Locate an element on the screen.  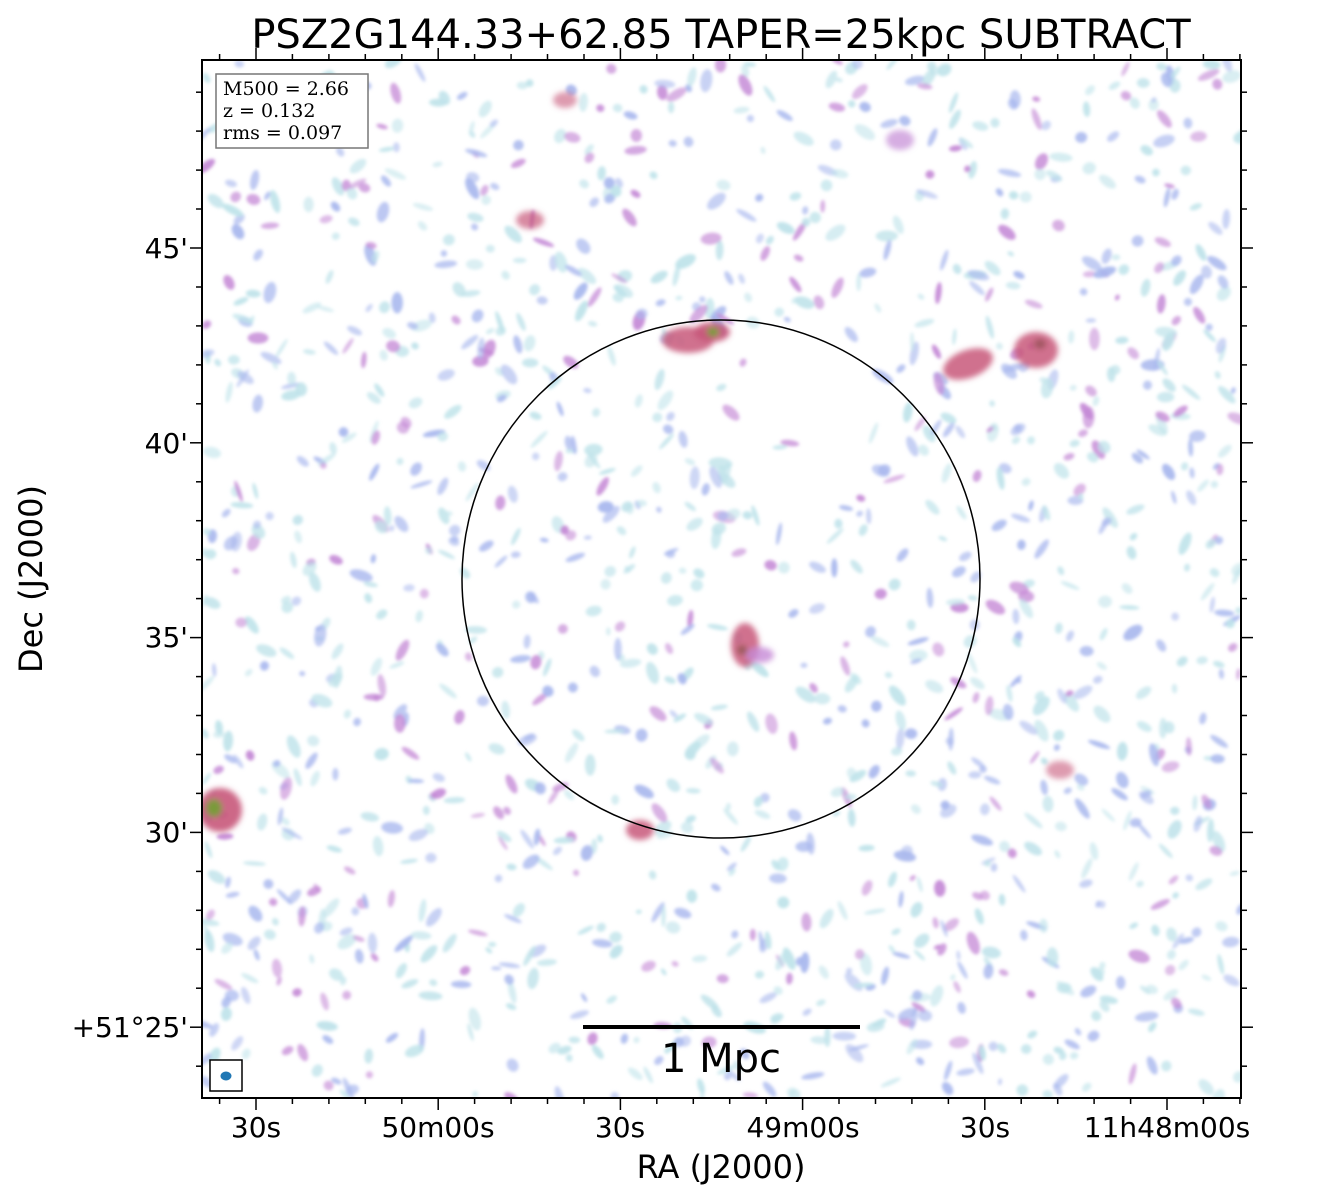
x-tick-label: 11h48m00s is located at coordinates (1167, 1127).